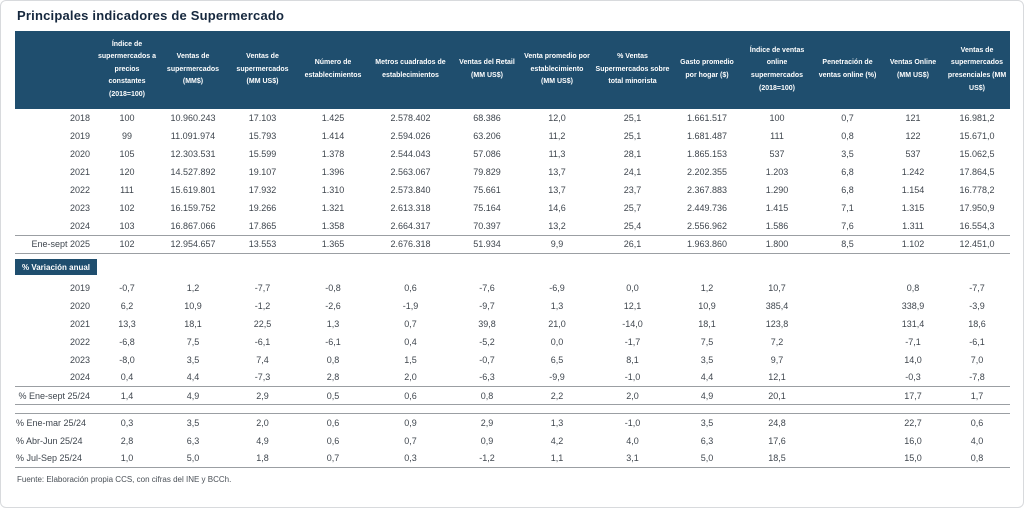 The image size is (1024, 508). What do you see at coordinates (193, 172) in the screenshot?
I see `cell: 14.527.892` at bounding box center [193, 172].